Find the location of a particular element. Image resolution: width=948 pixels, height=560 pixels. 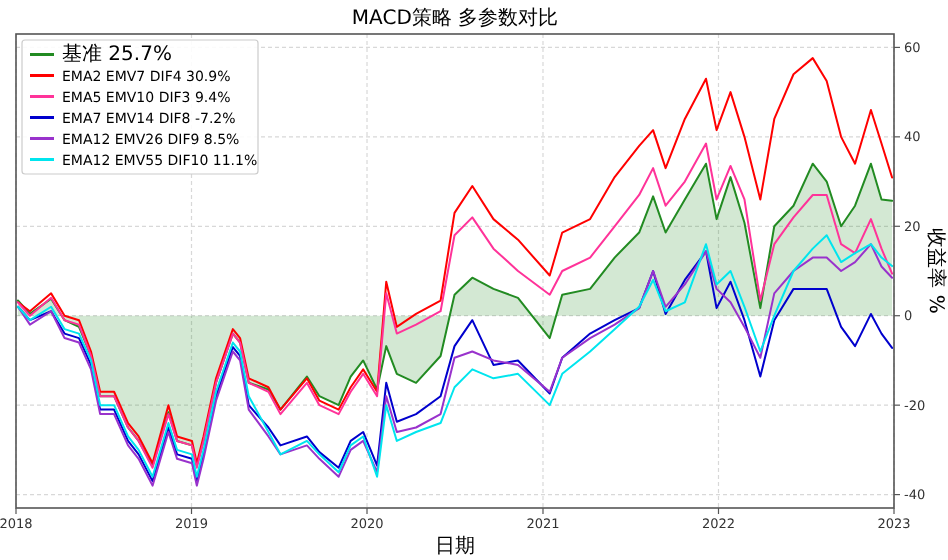

y-axis-title: 收益率 % is located at coordinates (936, 271).